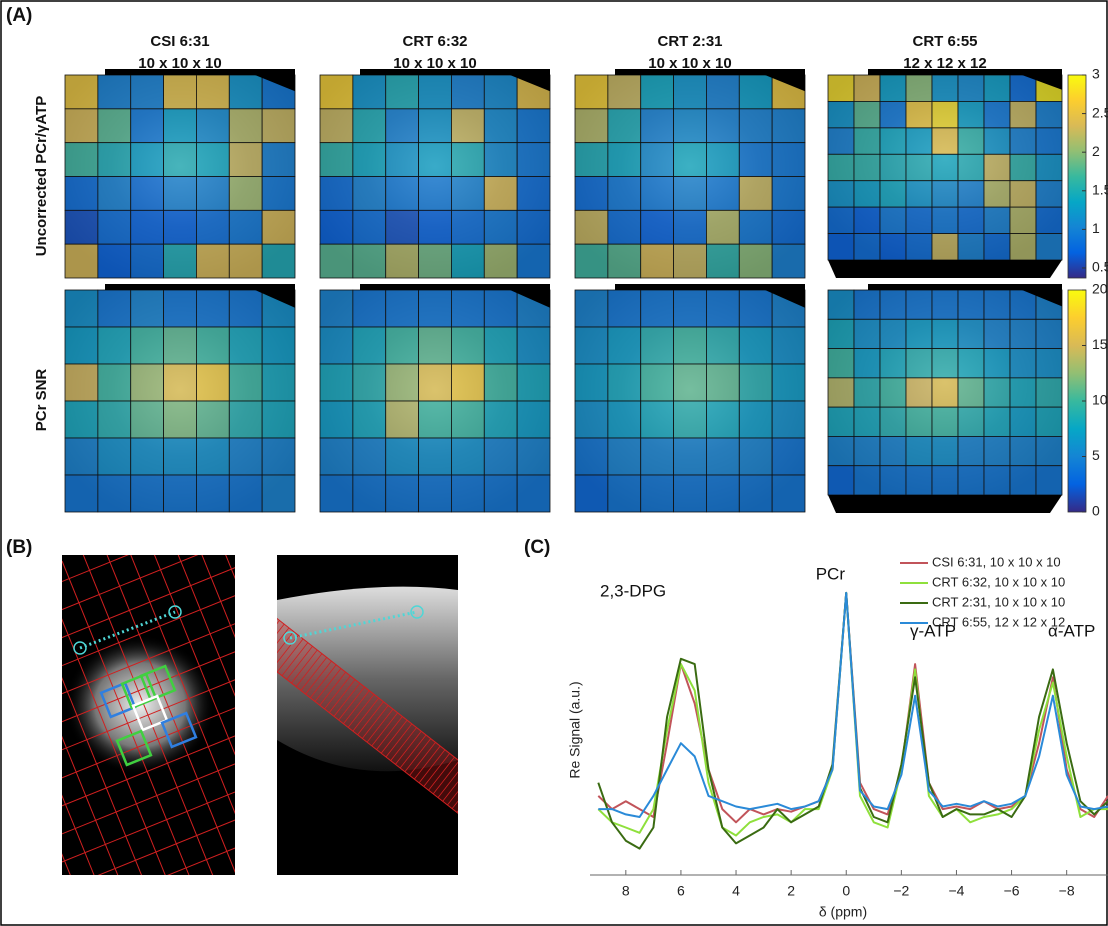  Describe the element at coordinates (852, 720) in the screenshot. I see `spectrum-line` at that location.